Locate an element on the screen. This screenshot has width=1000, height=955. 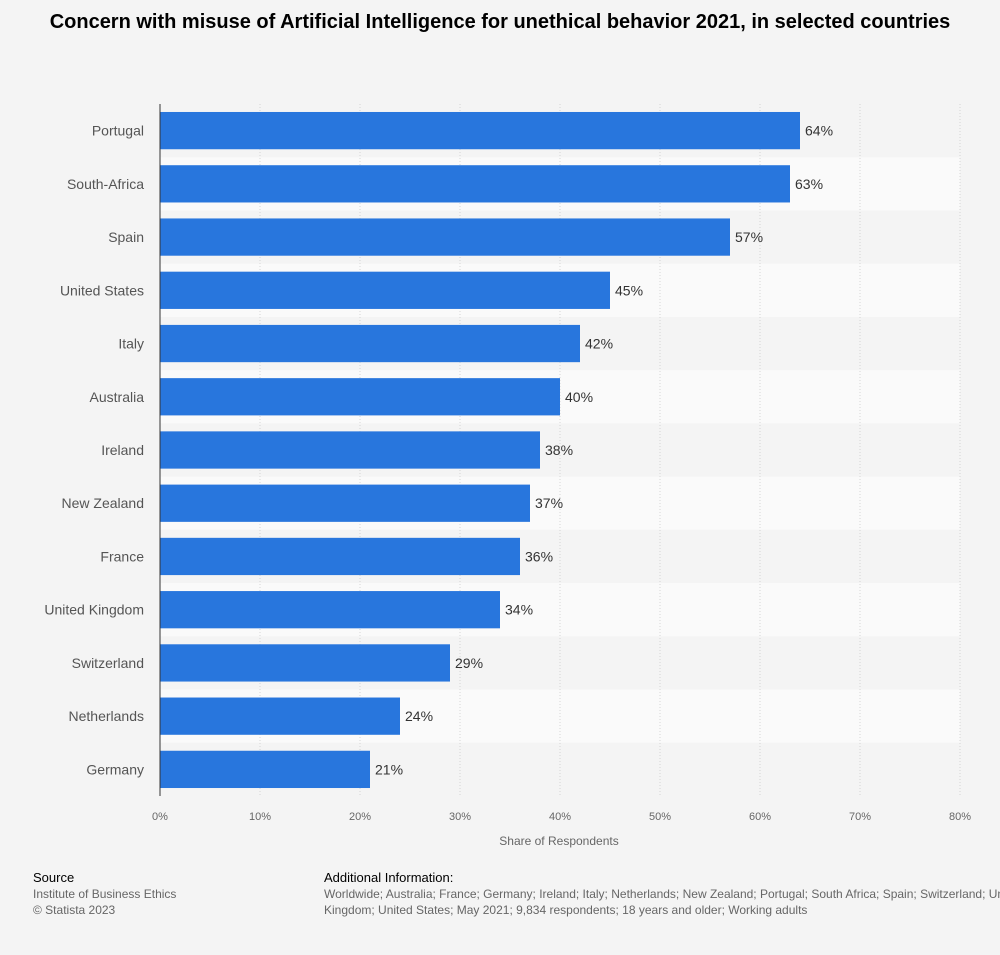
data-label: 21% is located at coordinates (389, 769).